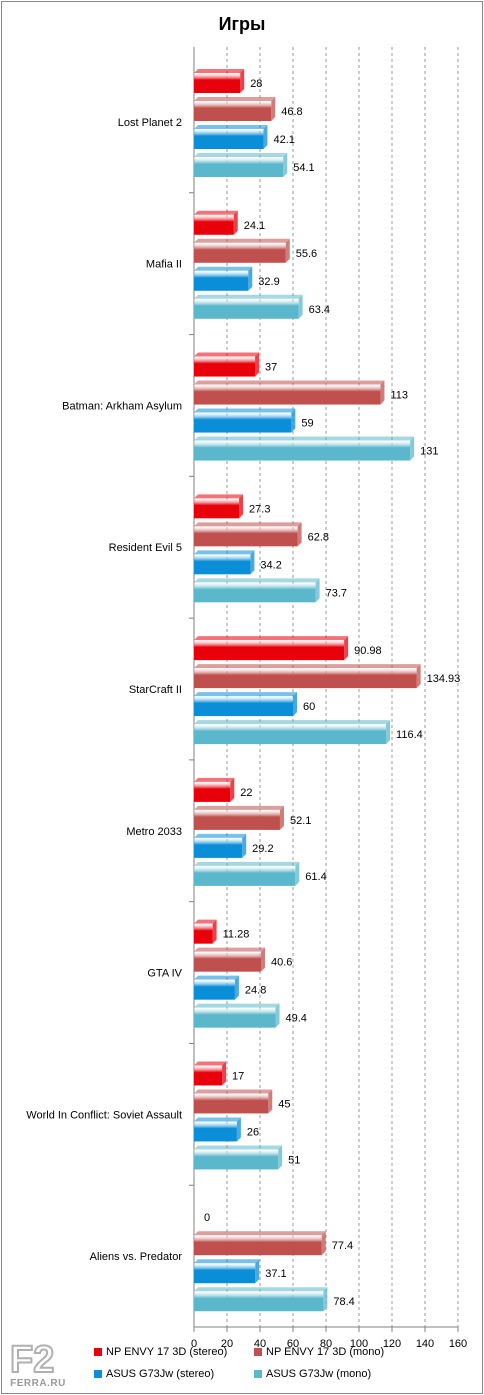 The width and height of the screenshot is (484, 1395). What do you see at coordinates (164, 265) in the screenshot?
I see `category-label: Mafia II` at bounding box center [164, 265].